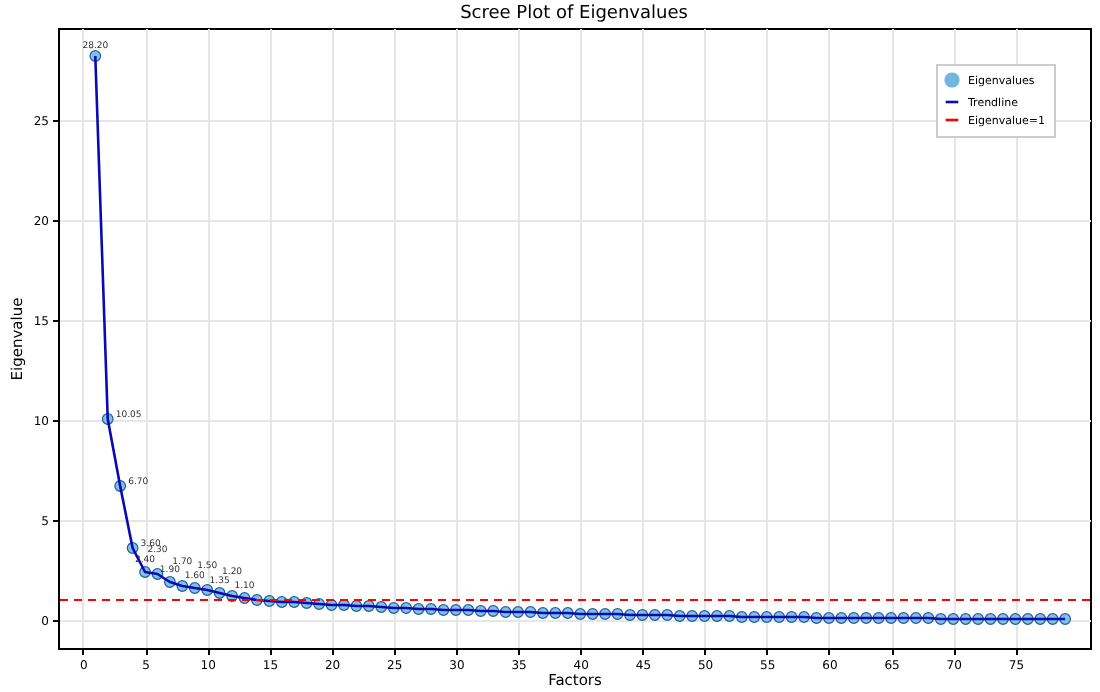 The width and height of the screenshot is (1100, 692). Describe the element at coordinates (574, 14) in the screenshot. I see `chart-title: Scree Plot of Eigenvalues` at that location.